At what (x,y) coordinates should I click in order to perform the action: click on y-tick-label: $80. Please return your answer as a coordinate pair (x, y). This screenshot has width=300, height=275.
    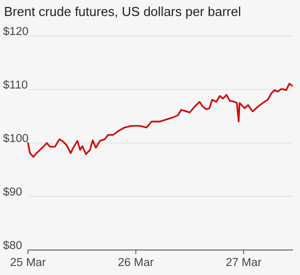
    Looking at the image, I should click on (12, 246).